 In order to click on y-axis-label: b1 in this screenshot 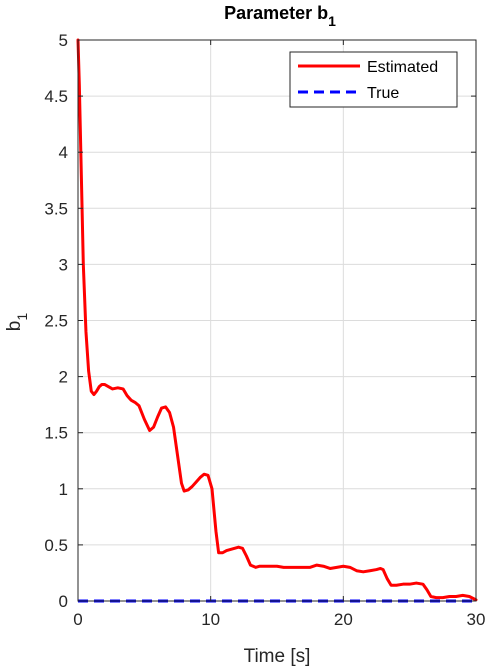, I will do `click(17, 322)`.